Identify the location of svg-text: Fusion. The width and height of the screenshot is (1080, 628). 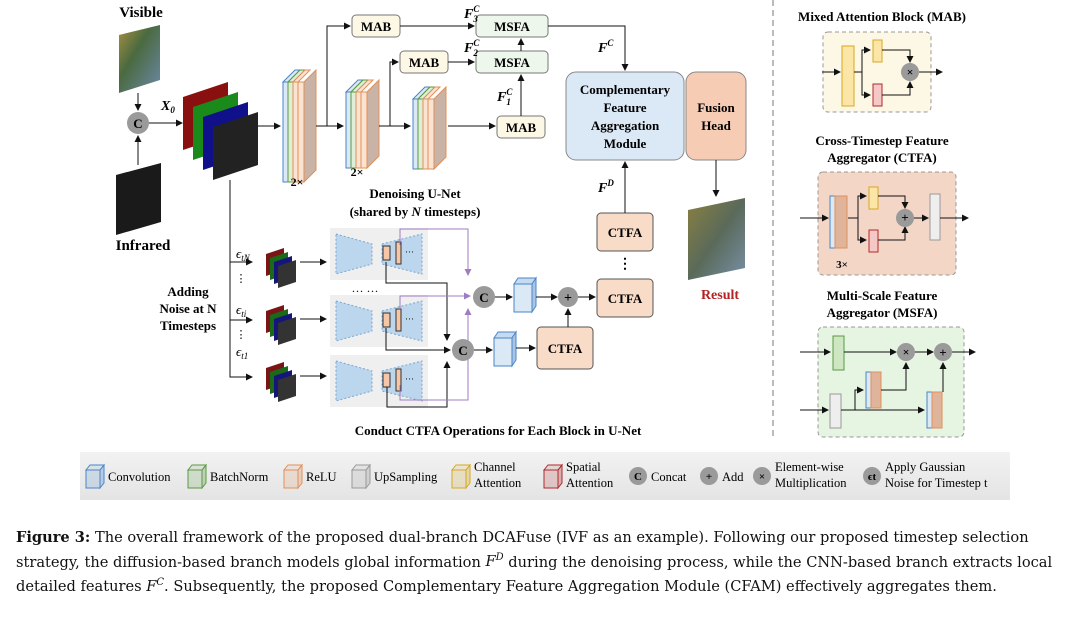
(716, 107).